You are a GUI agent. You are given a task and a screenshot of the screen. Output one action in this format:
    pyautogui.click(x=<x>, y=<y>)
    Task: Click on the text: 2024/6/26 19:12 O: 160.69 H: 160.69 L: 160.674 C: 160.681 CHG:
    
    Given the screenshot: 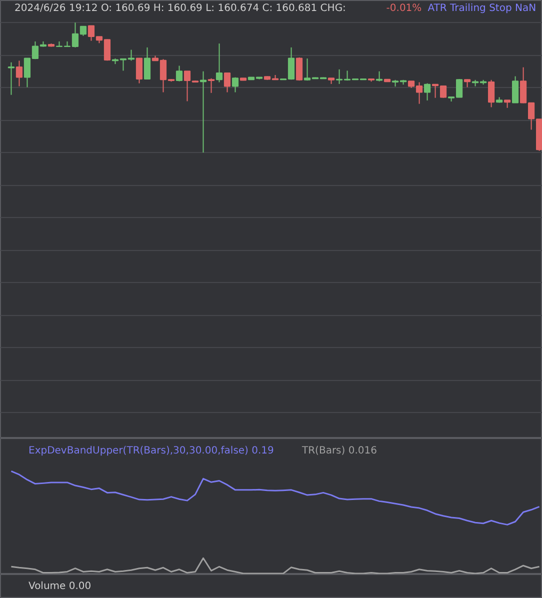 What is the action you would take?
    pyautogui.click(x=180, y=8)
    